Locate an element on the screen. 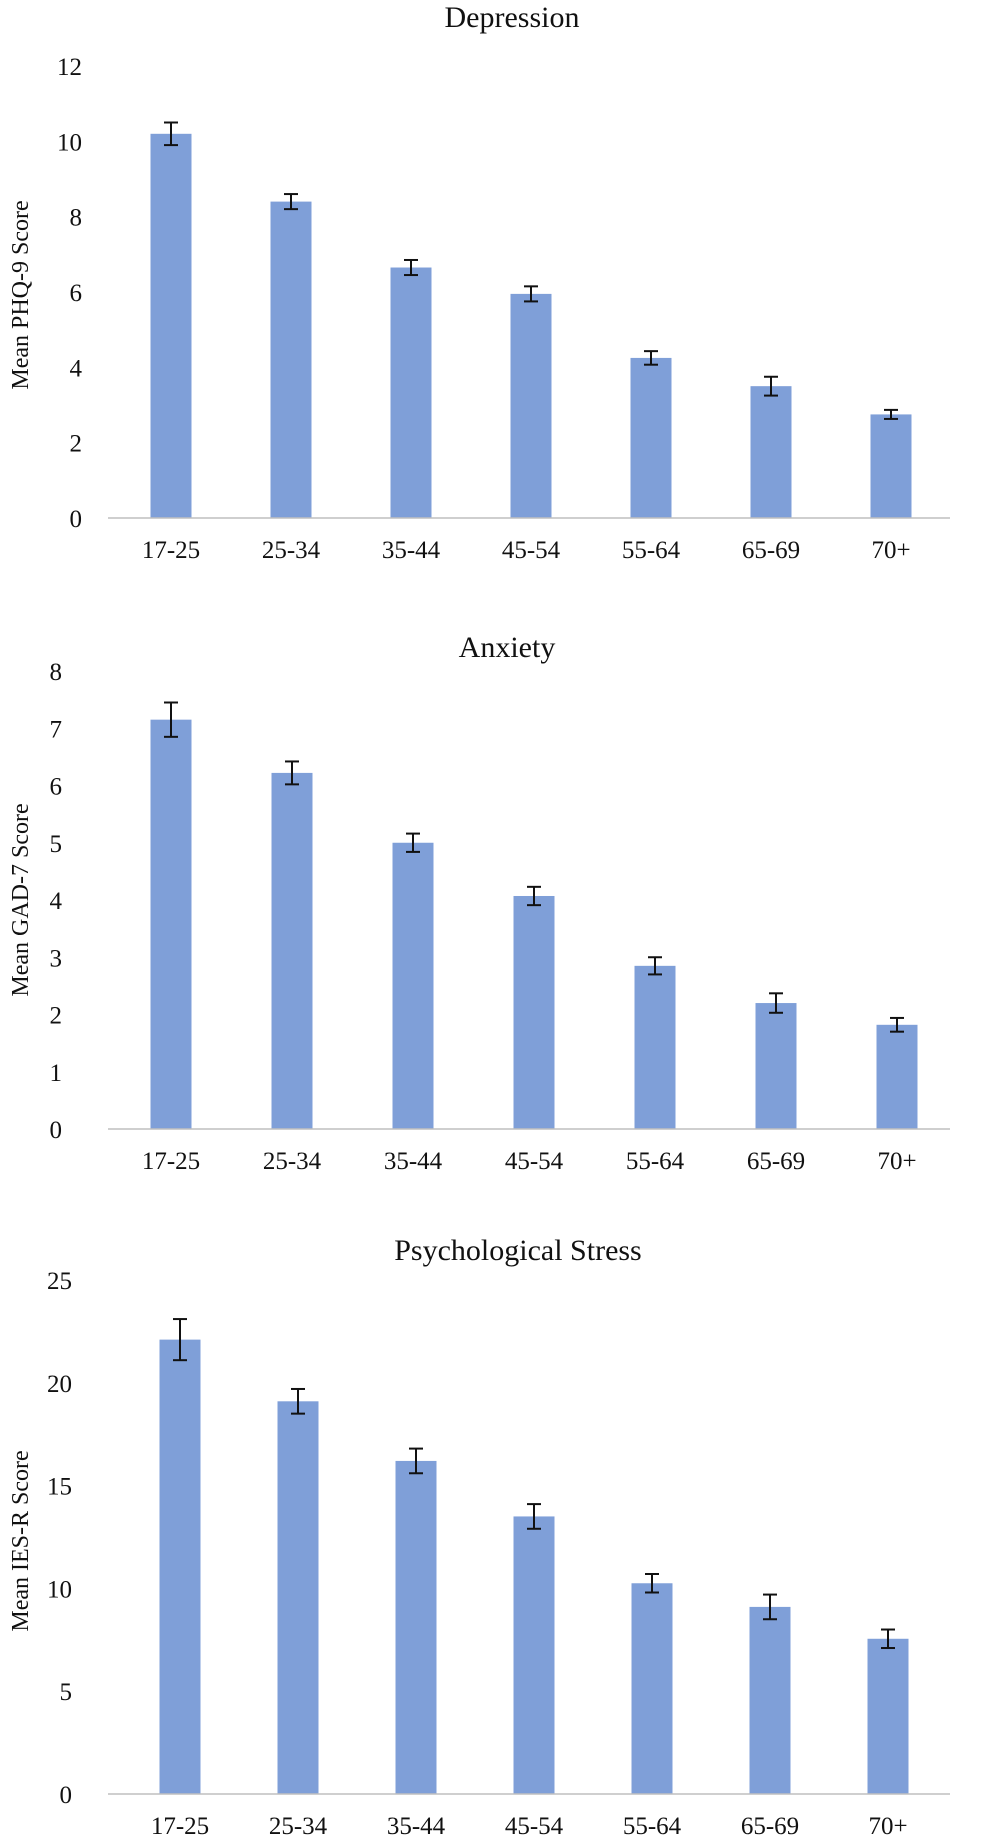 This screenshot has width=991, height=1847. y-tick-label: 15 is located at coordinates (59, 1487).